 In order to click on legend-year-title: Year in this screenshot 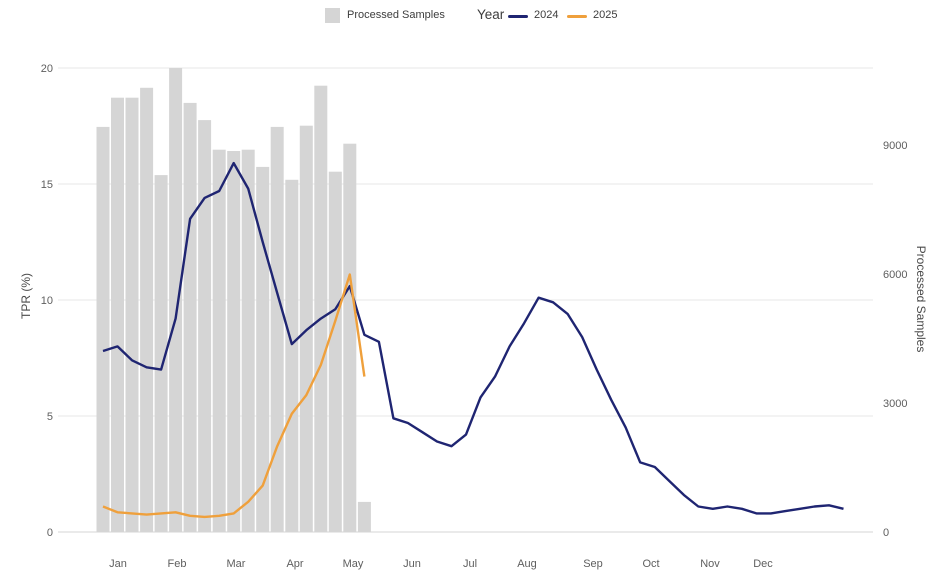, I will do `click(491, 14)`.